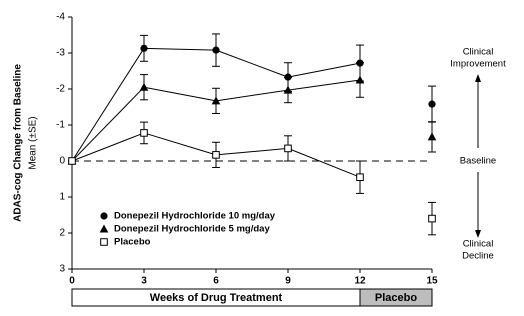 Image resolution: width=524 pixels, height=316 pixels. What do you see at coordinates (478, 161) in the screenshot?
I see `annotation: Baseline` at bounding box center [478, 161].